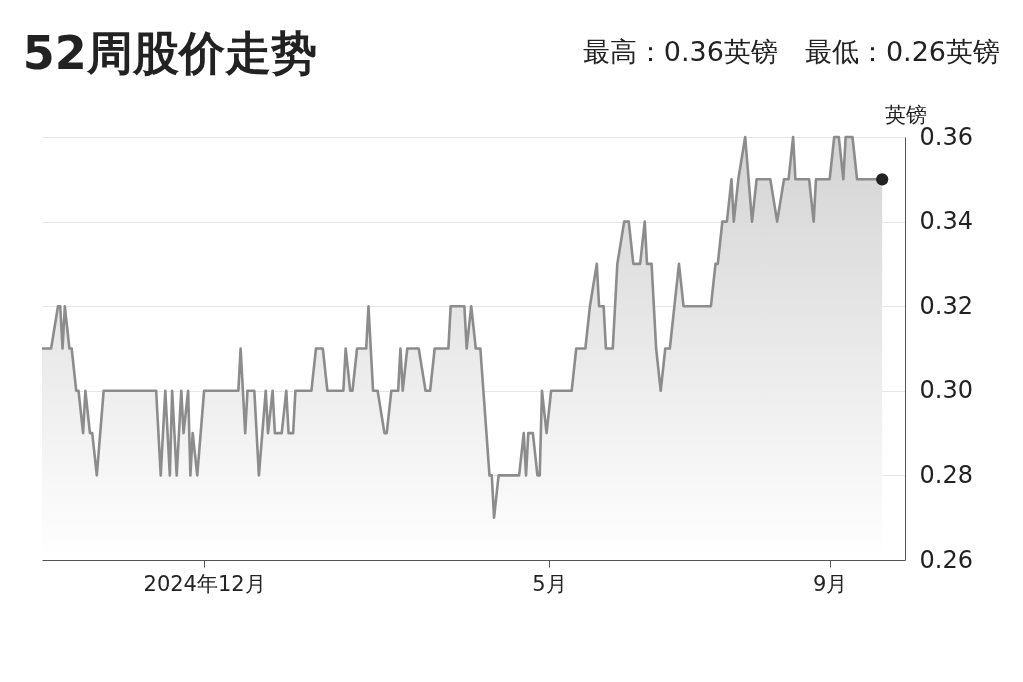  I want to click on y-tick-label: 0.34, so click(946, 221).